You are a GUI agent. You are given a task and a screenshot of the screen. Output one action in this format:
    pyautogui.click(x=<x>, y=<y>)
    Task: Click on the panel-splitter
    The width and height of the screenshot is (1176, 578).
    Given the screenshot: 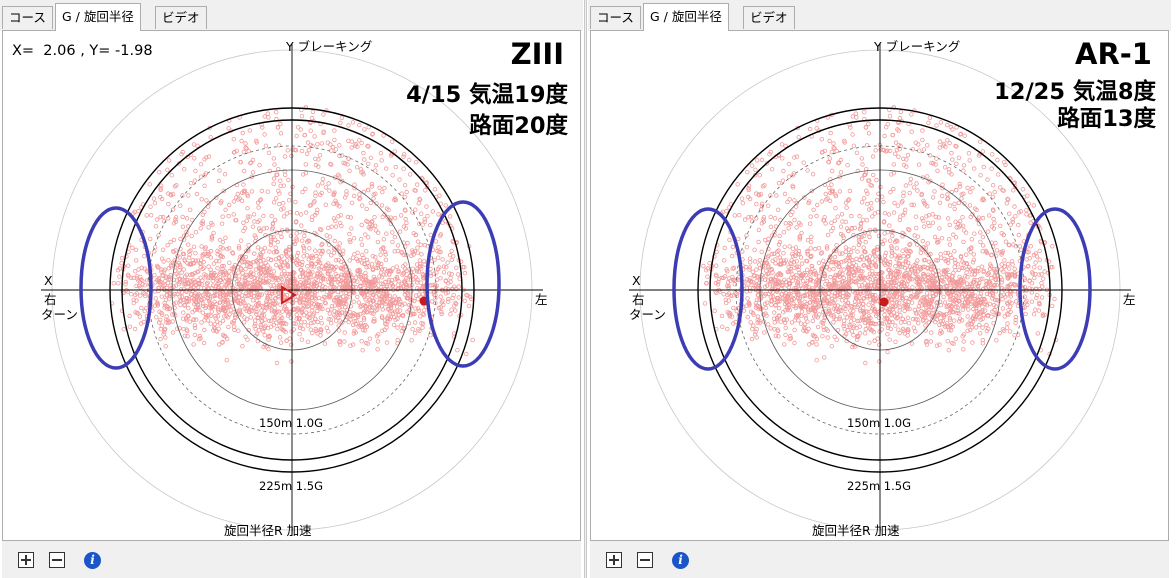 What is the action you would take?
    pyautogui.click(x=585, y=289)
    